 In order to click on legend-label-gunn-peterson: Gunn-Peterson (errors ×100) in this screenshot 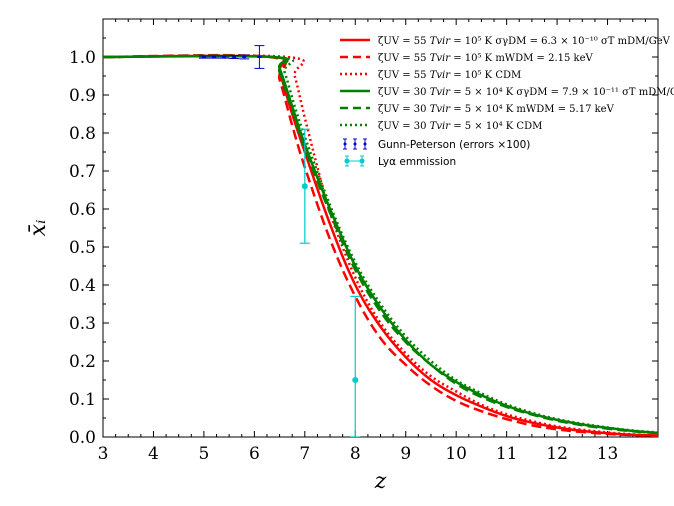, I will do `click(454, 145)`.